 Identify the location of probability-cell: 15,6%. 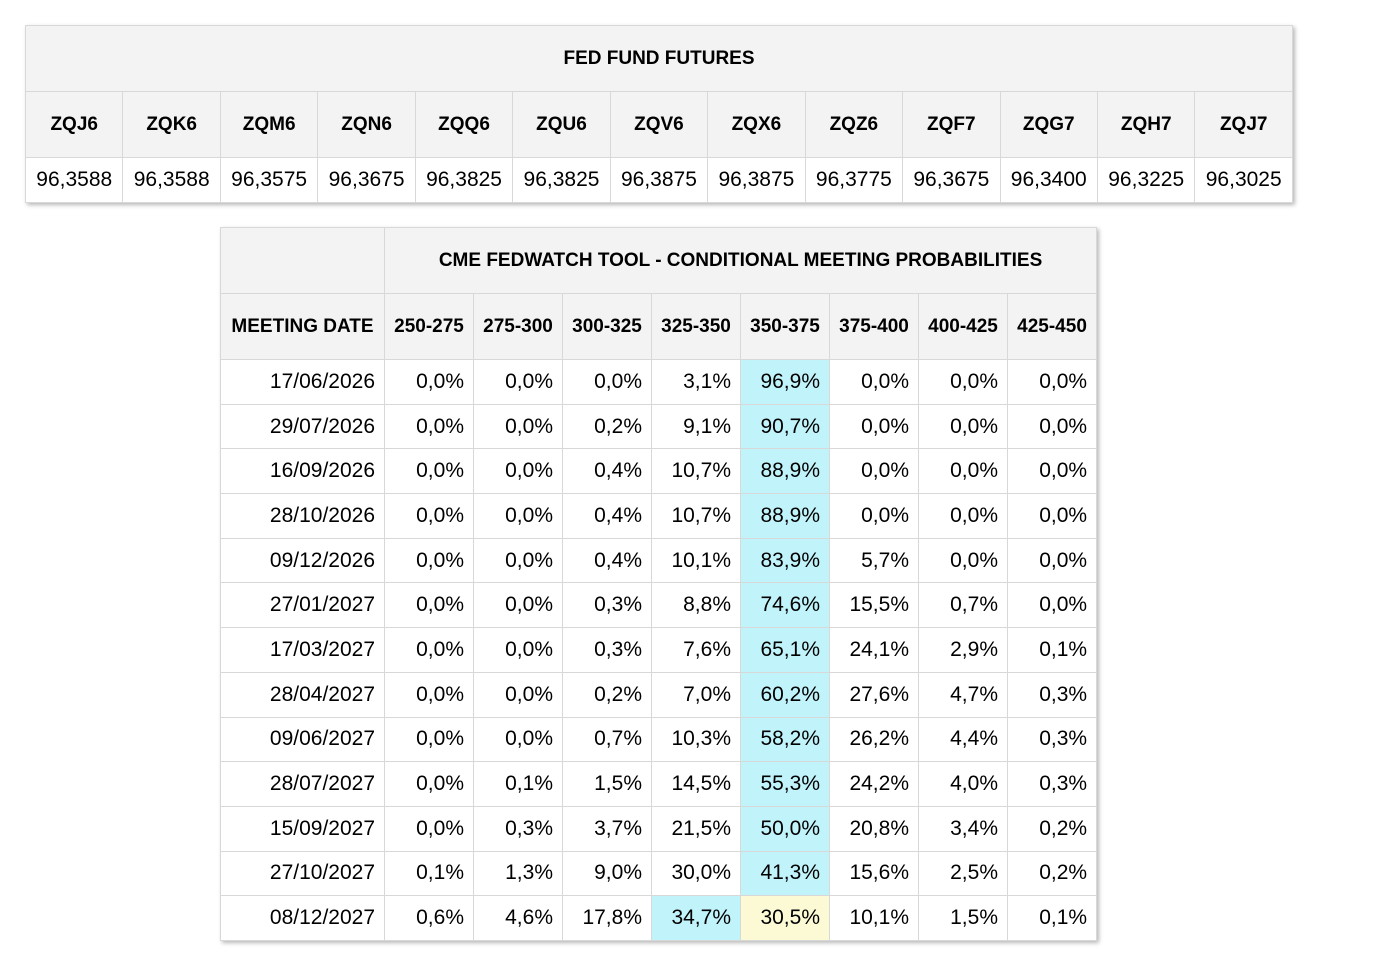
(874, 873).